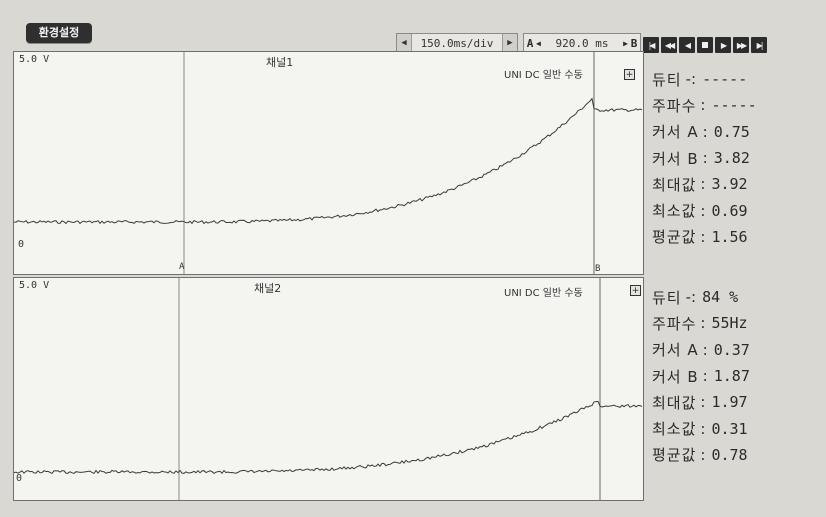 This screenshot has width=826, height=517. What do you see at coordinates (268, 288) in the screenshot?
I see `channel-title: 채널2` at bounding box center [268, 288].